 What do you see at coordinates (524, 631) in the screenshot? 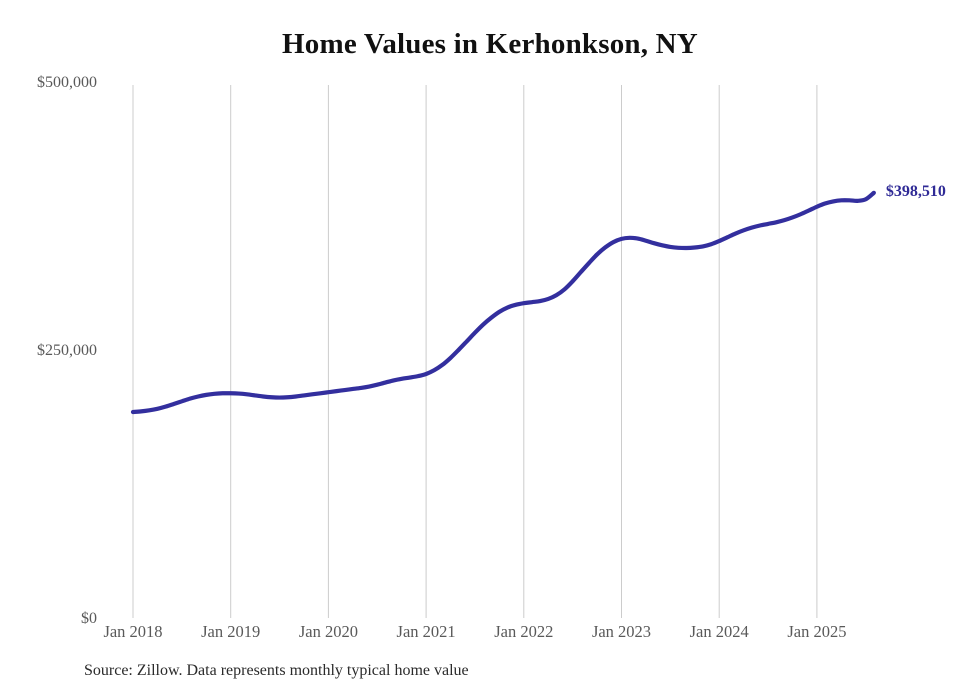
I see `x-tick-label-jan-2022: Jan 2022` at bounding box center [524, 631].